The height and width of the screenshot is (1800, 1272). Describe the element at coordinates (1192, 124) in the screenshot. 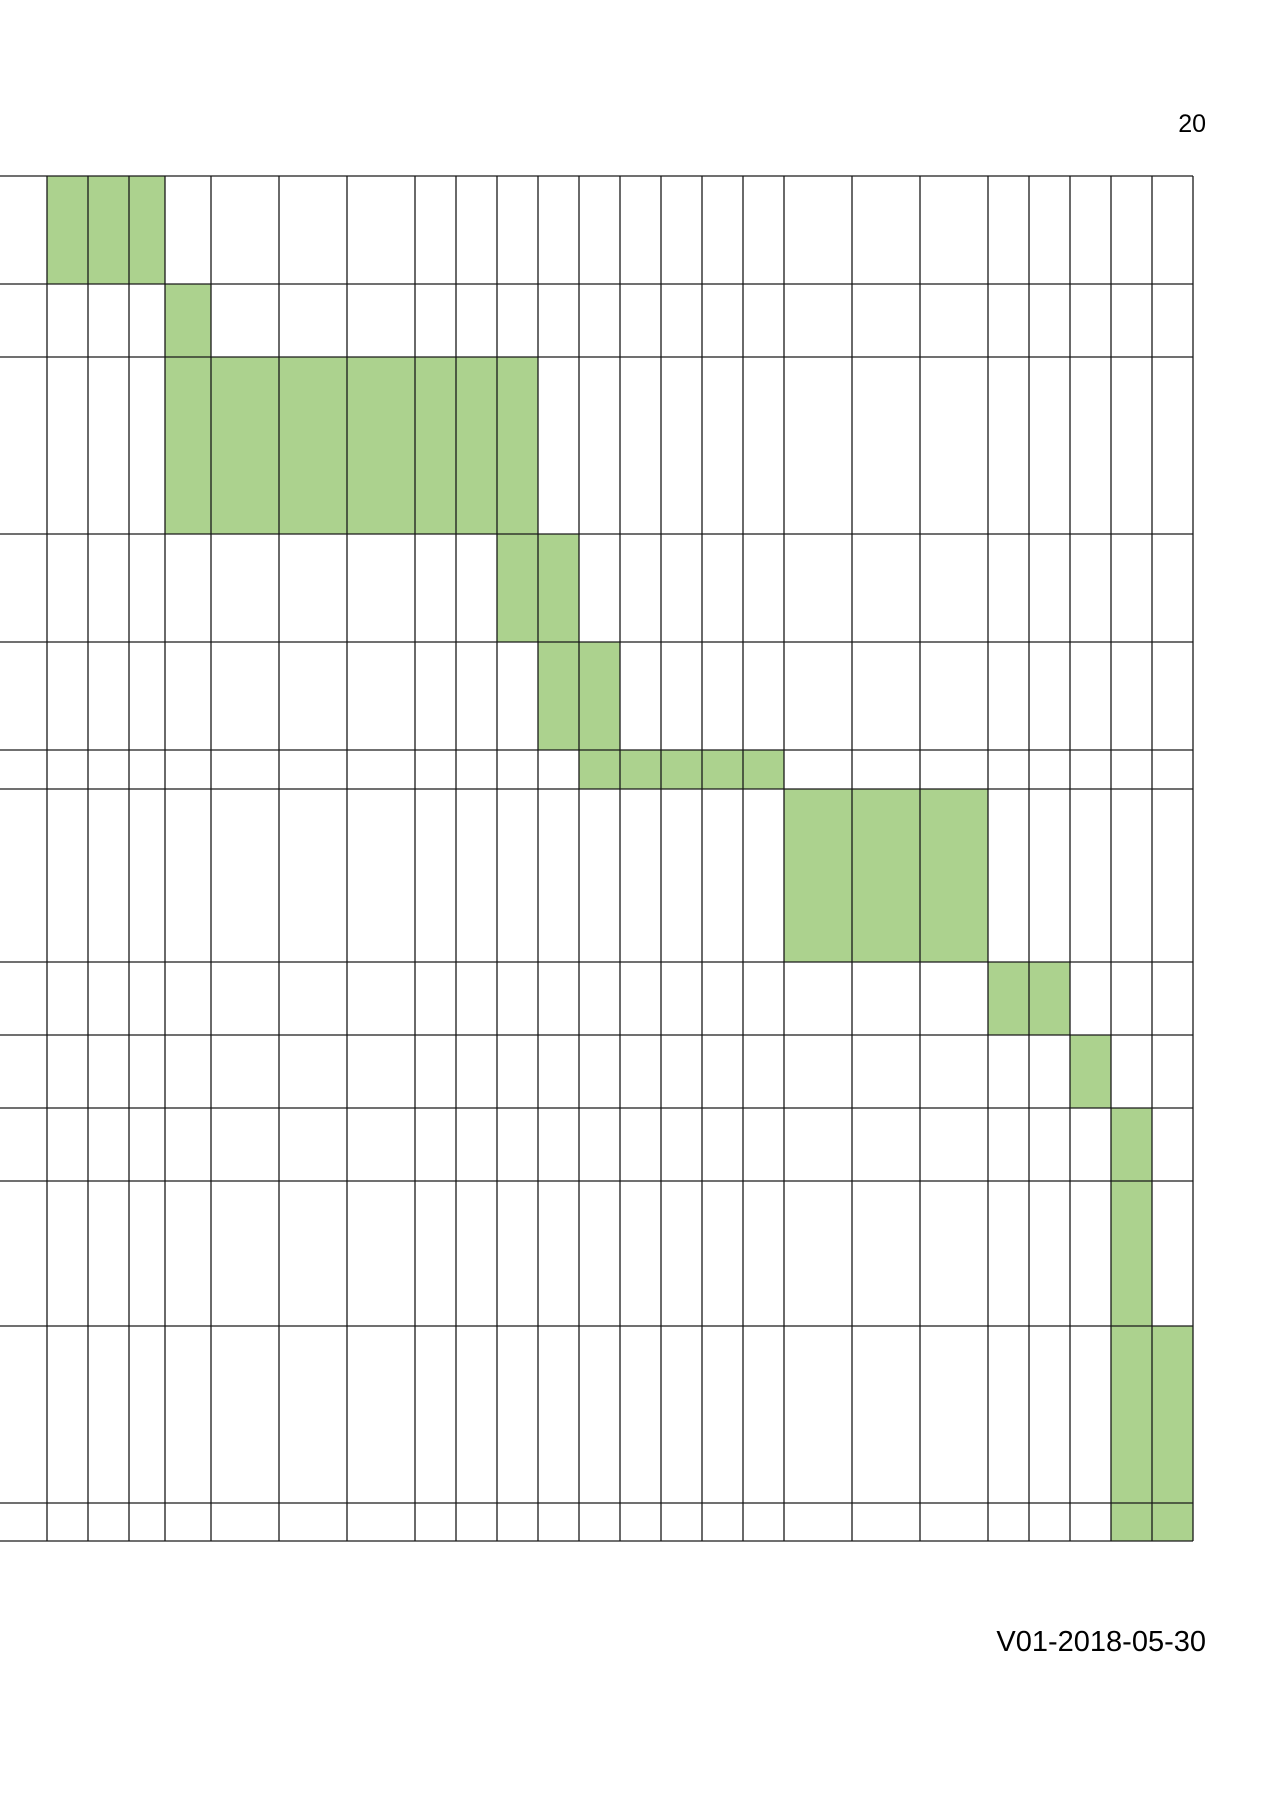

I see `page-number: 20` at that location.